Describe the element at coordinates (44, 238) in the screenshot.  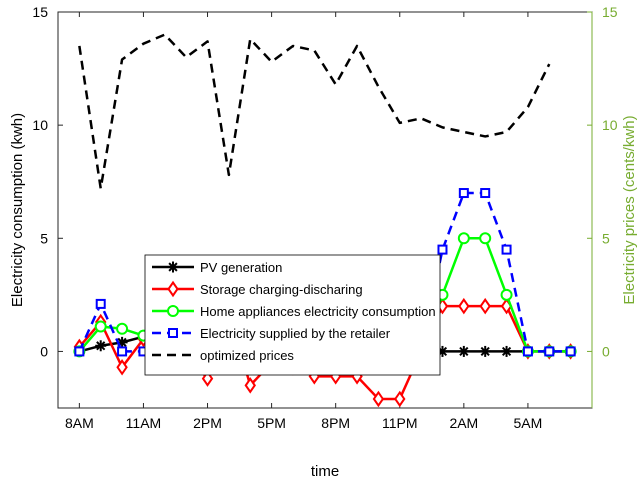
I see `y-tick-label-left: 5` at that location.